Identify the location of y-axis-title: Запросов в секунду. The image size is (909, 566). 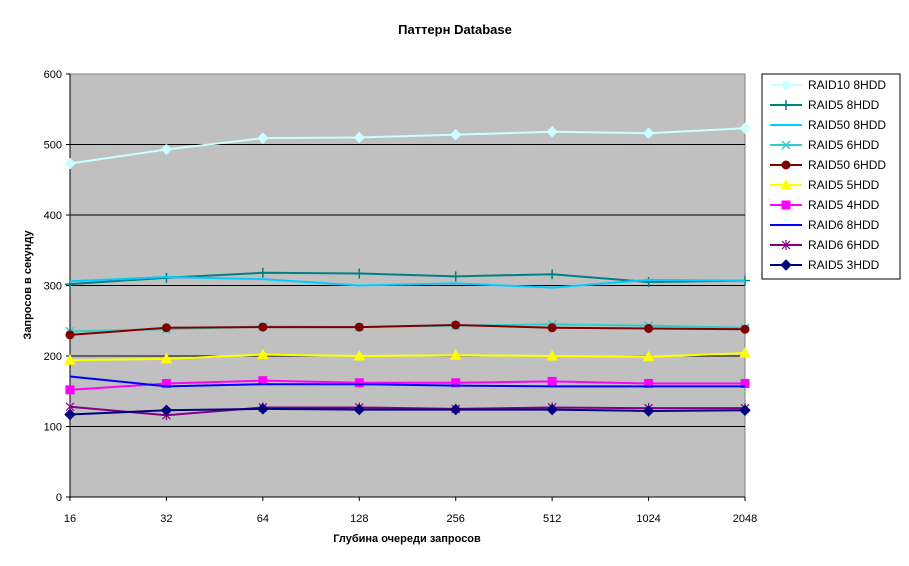
(28, 285).